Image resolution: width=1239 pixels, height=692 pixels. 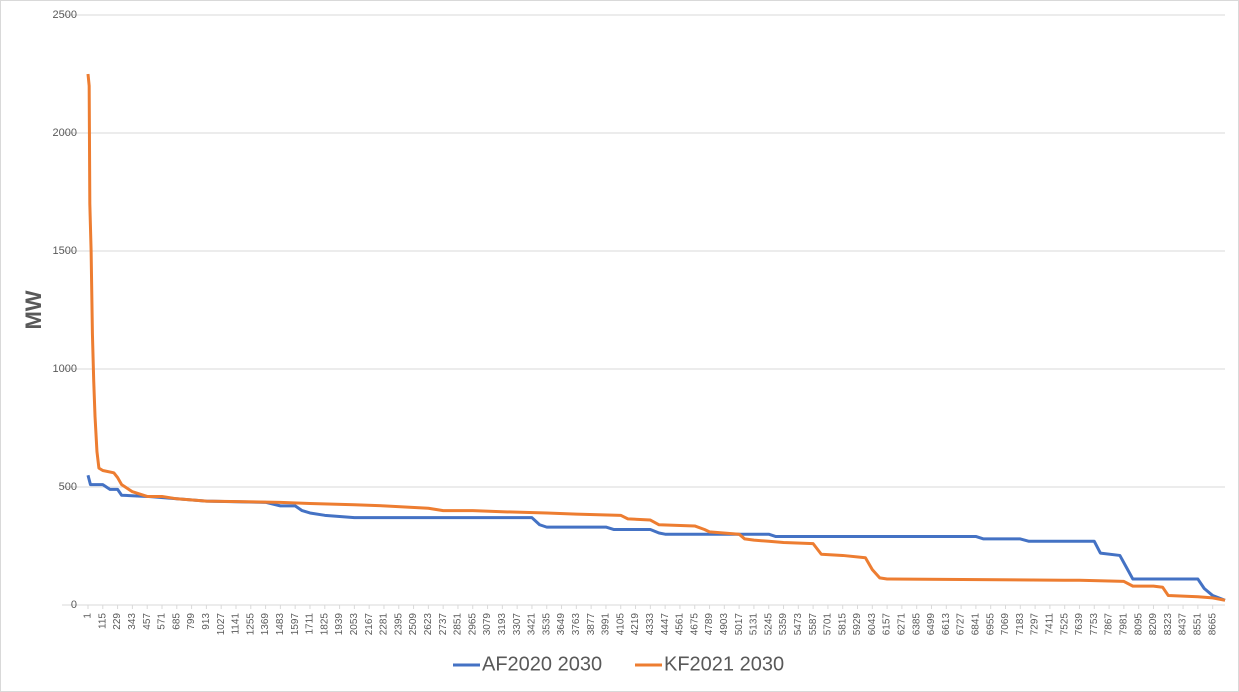 What do you see at coordinates (1005, 624) in the screenshot?
I see `x-tick-label: 7069` at bounding box center [1005, 624].